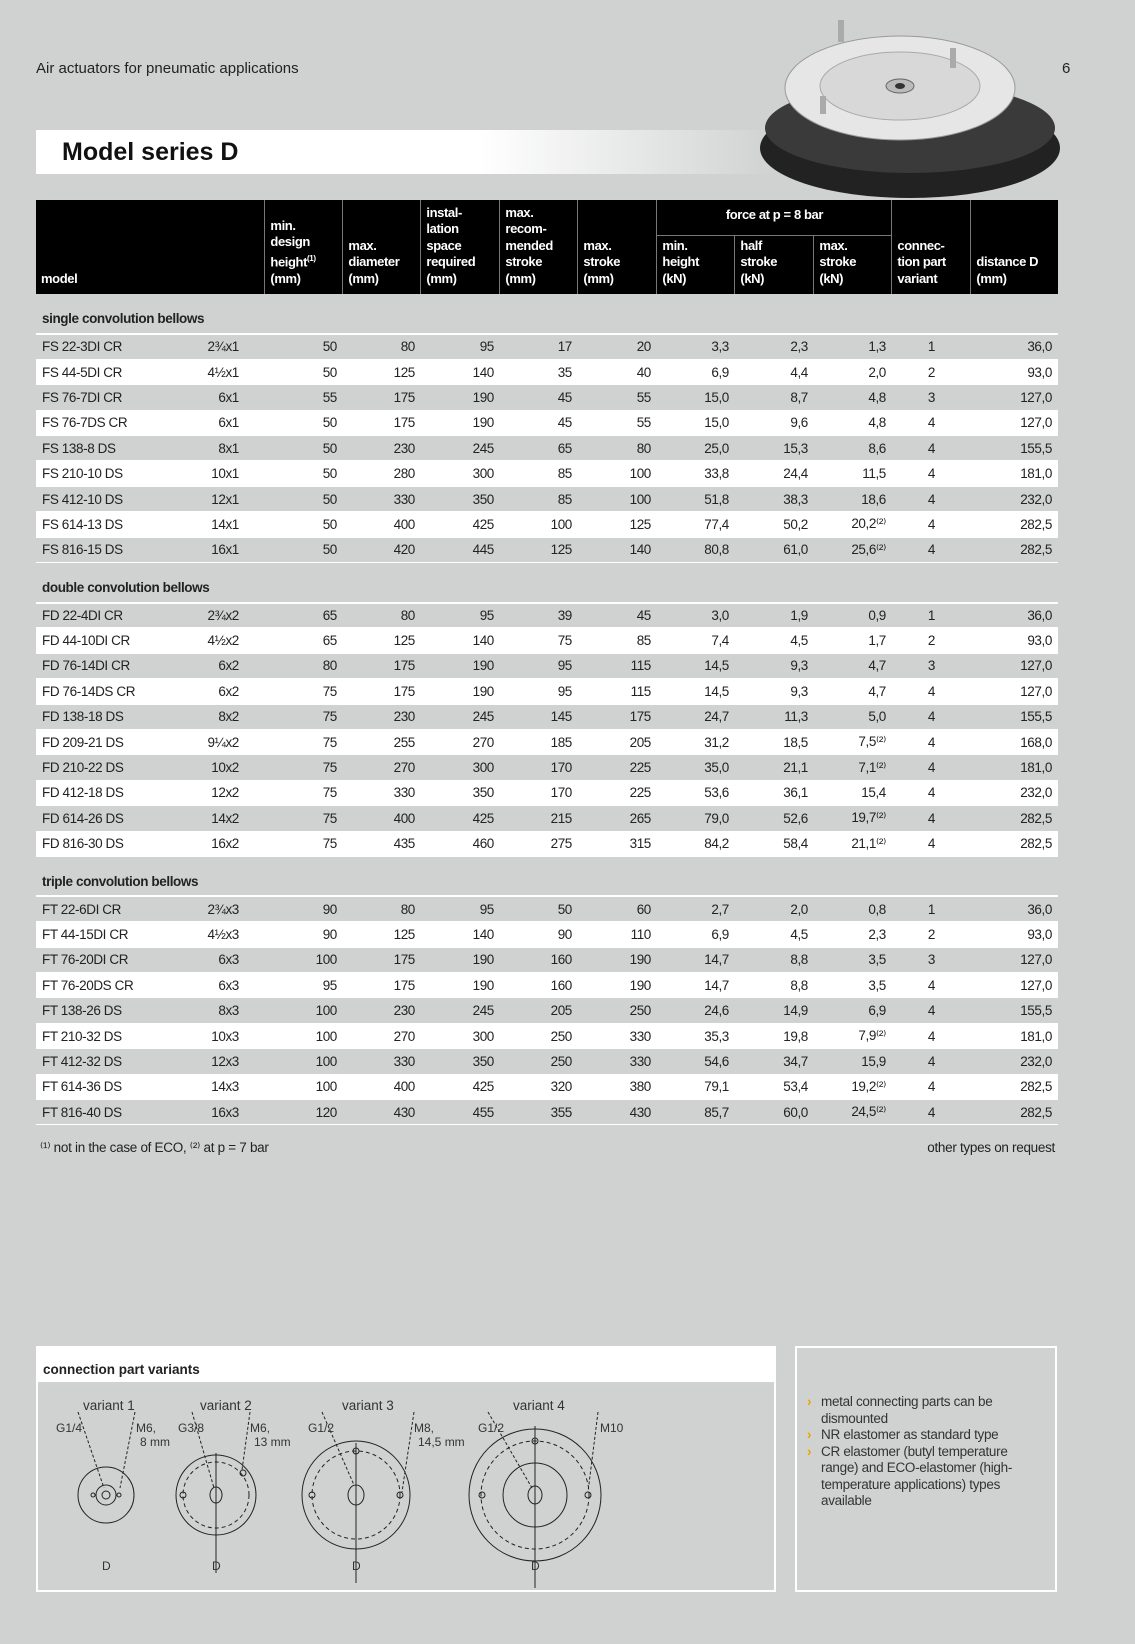 The height and width of the screenshot is (1644, 1135). What do you see at coordinates (303, 615) in the screenshot?
I see `min-design-height-cell: 65` at bounding box center [303, 615].